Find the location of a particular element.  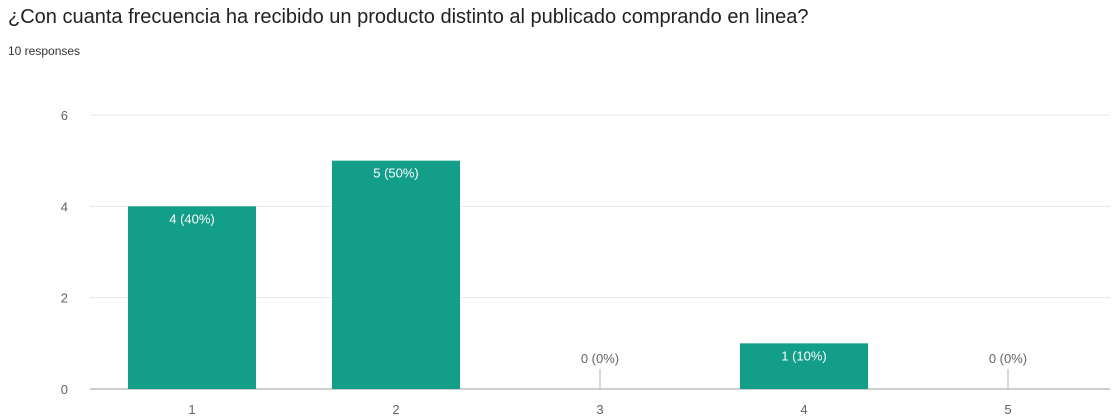

bar-data-label: 5 (50%) is located at coordinates (396, 173).